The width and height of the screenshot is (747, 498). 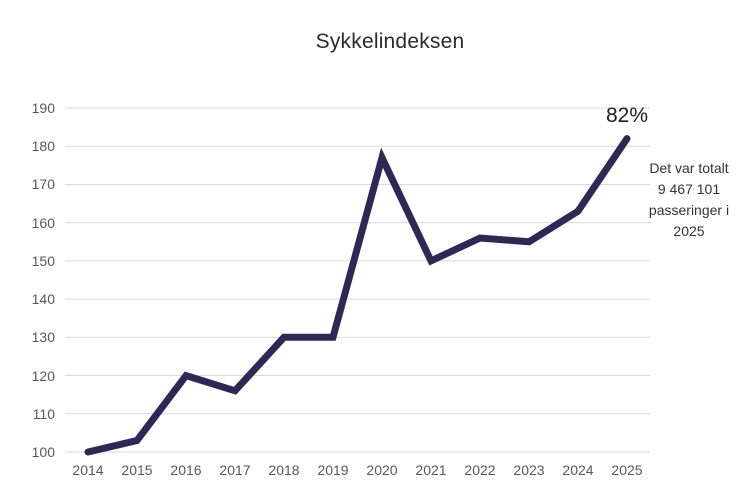 I want to click on x-tick-label: 2014, so click(x=88, y=470).